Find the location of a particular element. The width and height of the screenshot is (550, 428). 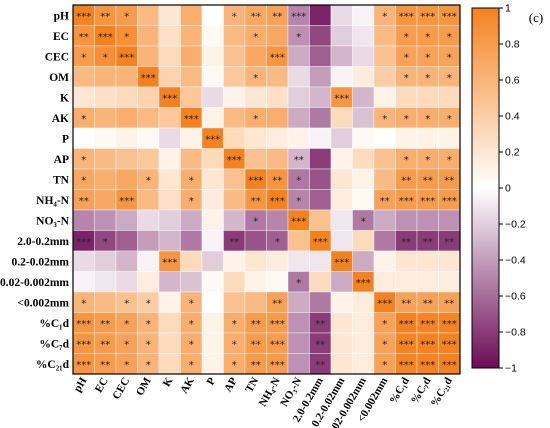

colorbar-tick-label: −0.2 is located at coordinates (515, 225).